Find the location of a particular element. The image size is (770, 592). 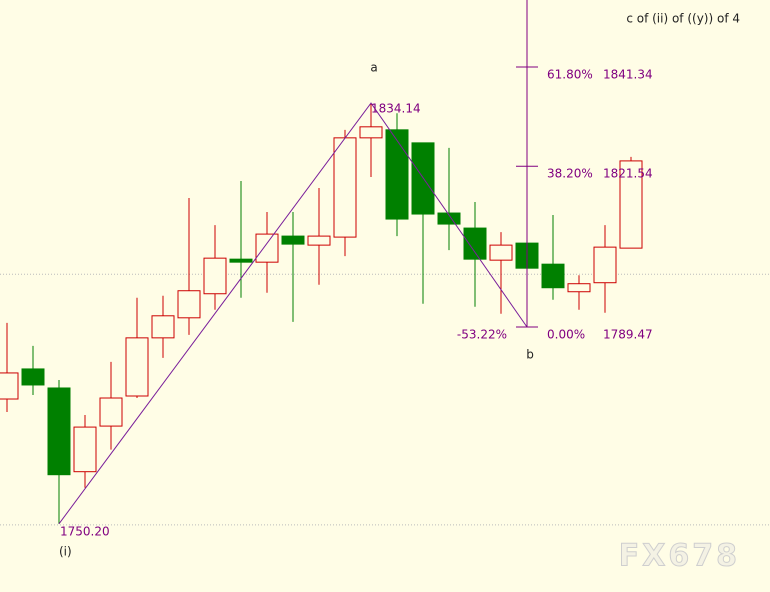

pivot-label: (i) is located at coordinates (65, 551).